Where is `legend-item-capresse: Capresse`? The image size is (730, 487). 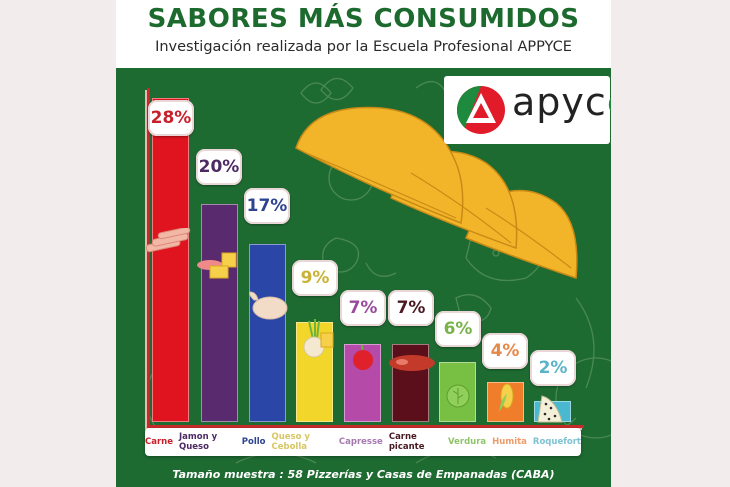
legend-item-capresse: Capresse is located at coordinates (360, 442).